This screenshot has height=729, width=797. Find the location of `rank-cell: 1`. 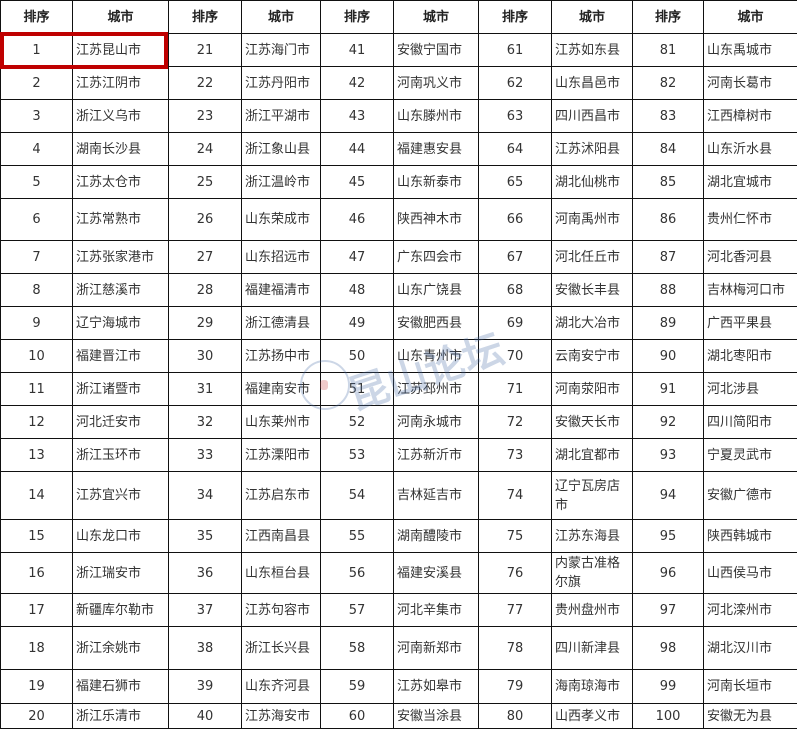

rank-cell: 1 is located at coordinates (37, 50).